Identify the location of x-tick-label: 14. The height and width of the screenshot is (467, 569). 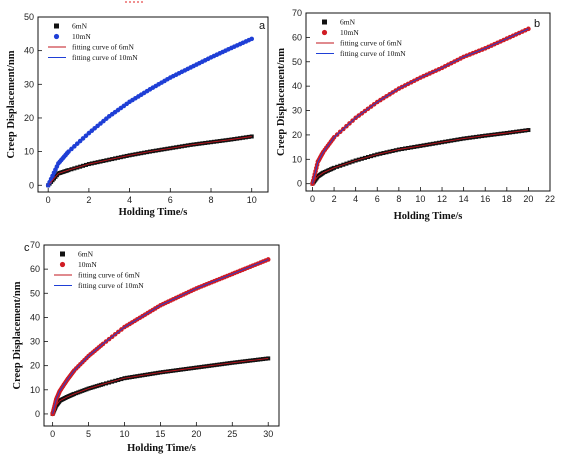
(464, 199).